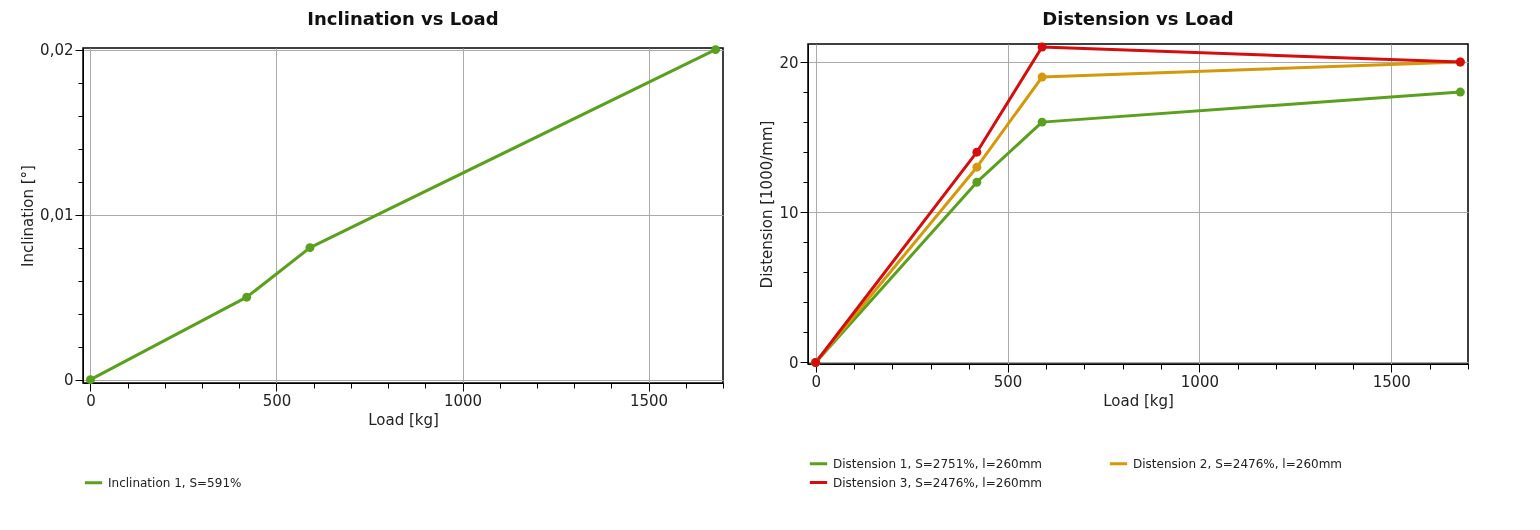 The height and width of the screenshot is (530, 1540). Describe the element at coordinates (1138, 18) in the screenshot. I see `chart-title: Distension vs Load` at that location.